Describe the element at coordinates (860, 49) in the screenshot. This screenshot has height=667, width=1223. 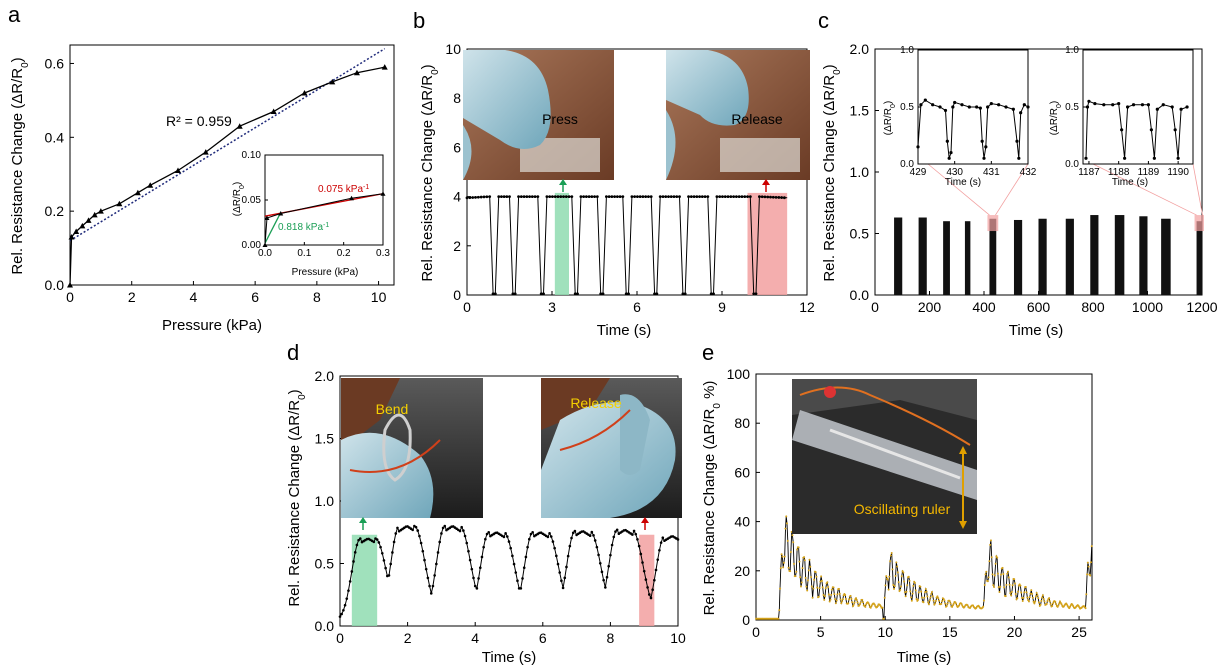
I see `chart-c-ytick-label: 2.0` at that location.